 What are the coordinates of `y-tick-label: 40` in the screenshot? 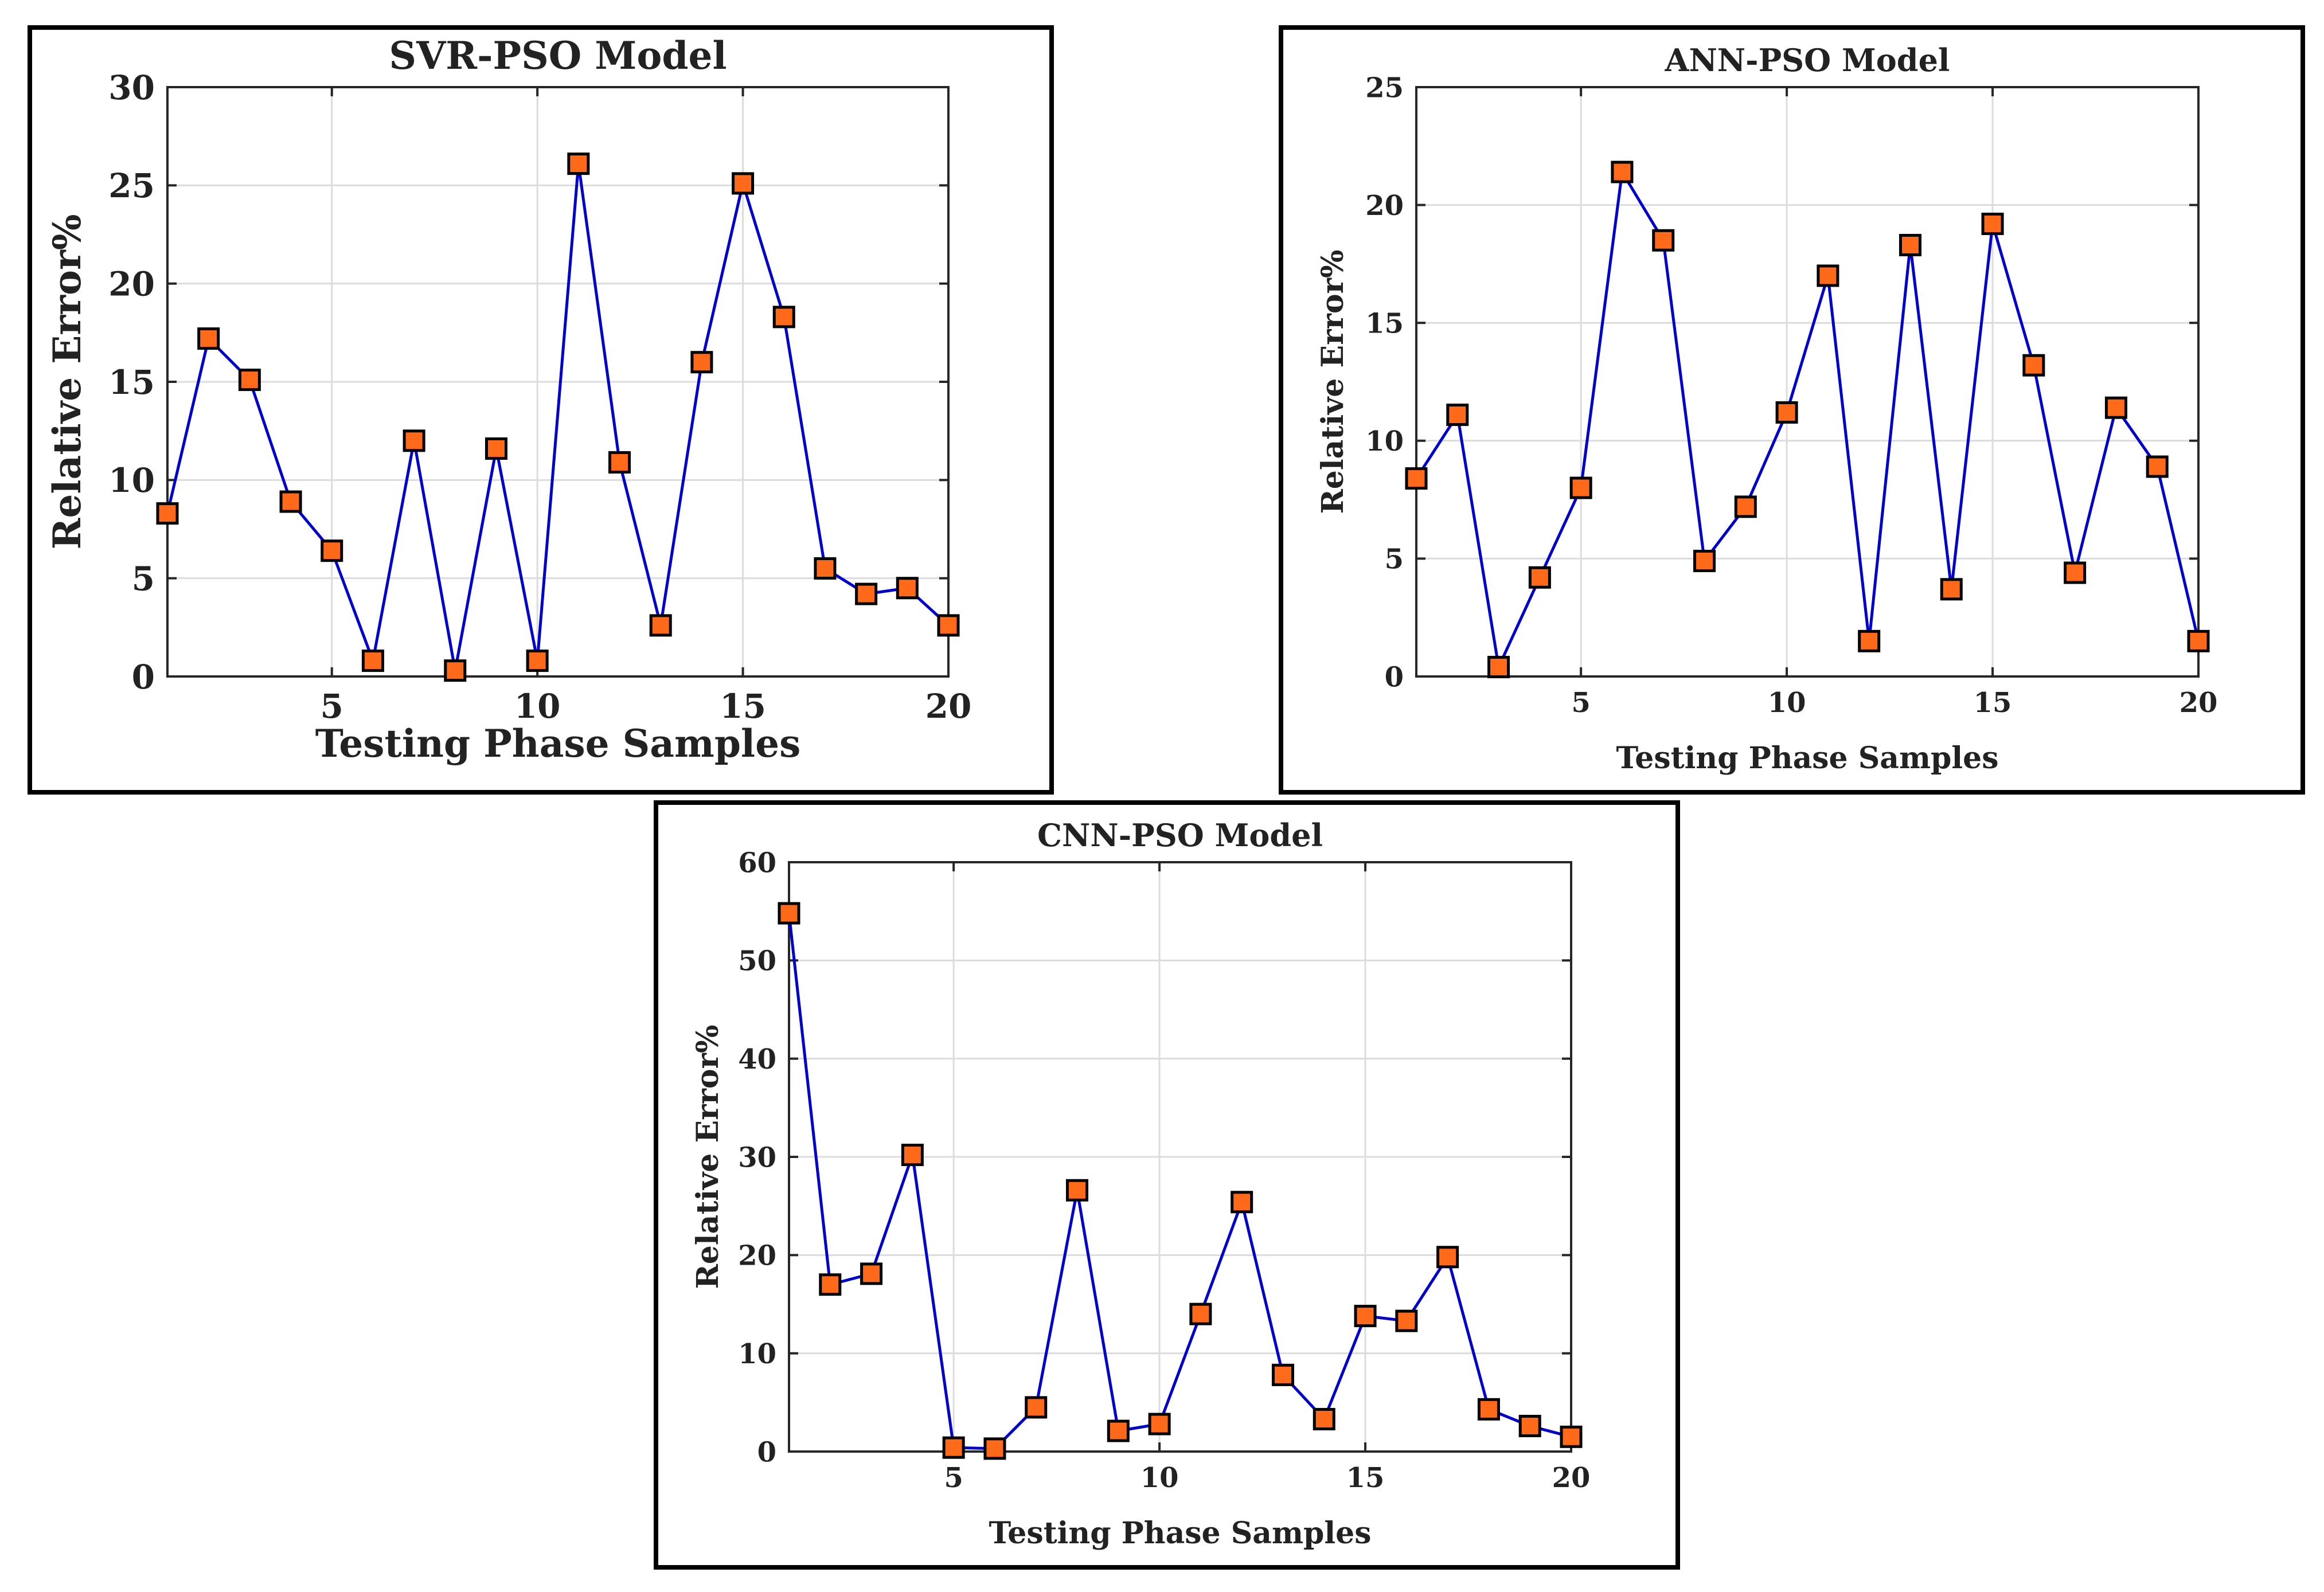 It's located at (757, 1059).